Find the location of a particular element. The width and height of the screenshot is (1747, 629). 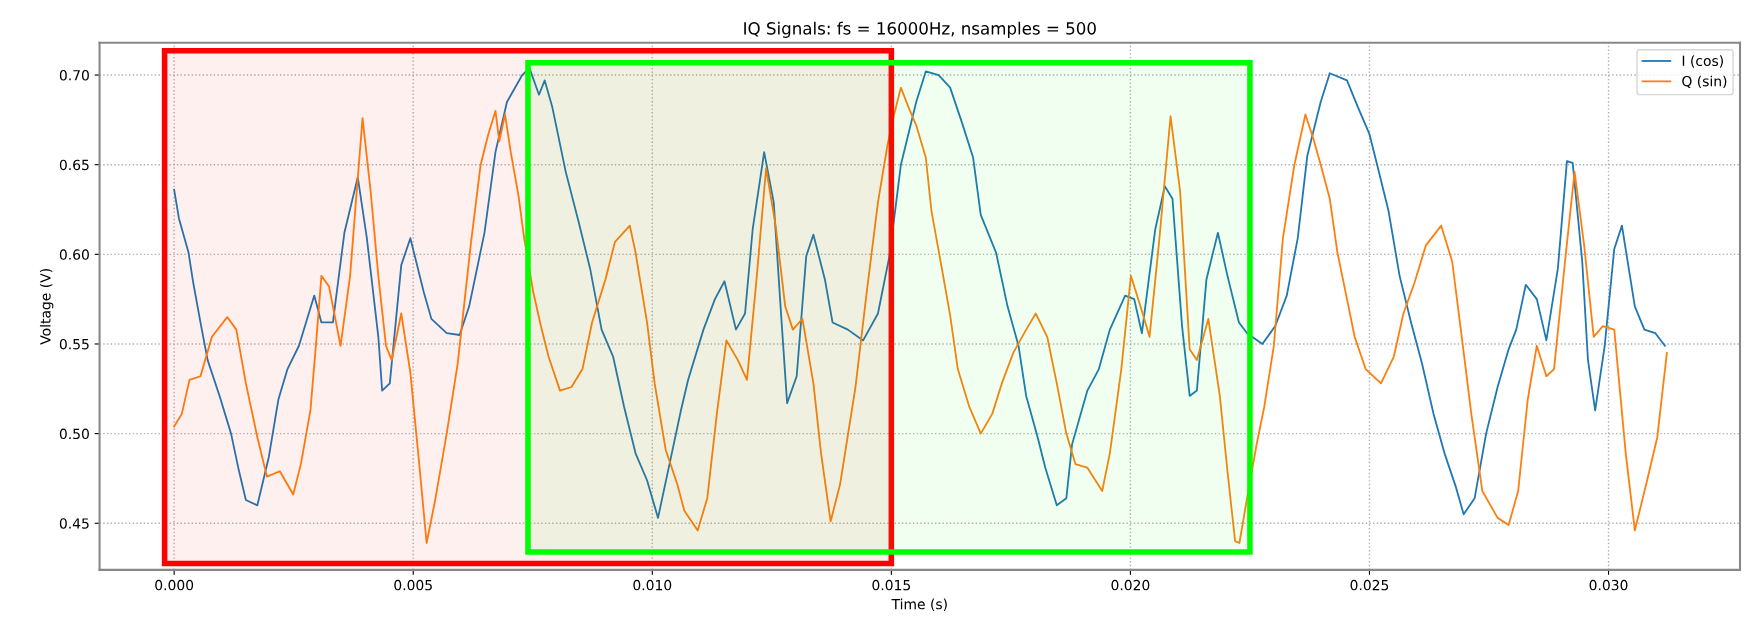

legend-label: I (cos) is located at coordinates (1702, 61).